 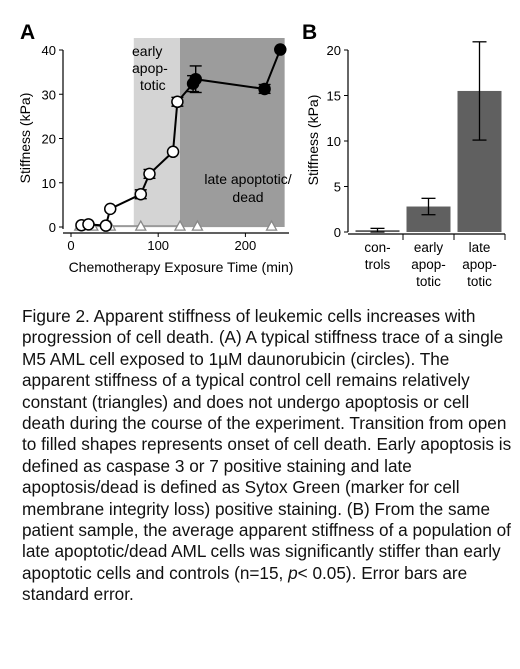 I want to click on early-region-label-line: totic, so click(x=153, y=85).